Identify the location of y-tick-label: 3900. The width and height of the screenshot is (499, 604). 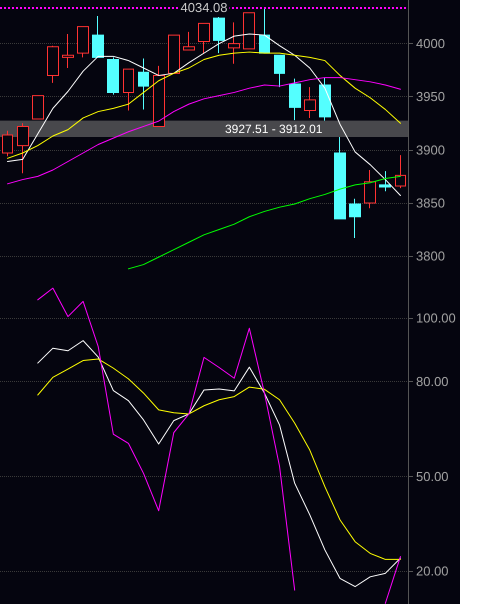
(430, 150).